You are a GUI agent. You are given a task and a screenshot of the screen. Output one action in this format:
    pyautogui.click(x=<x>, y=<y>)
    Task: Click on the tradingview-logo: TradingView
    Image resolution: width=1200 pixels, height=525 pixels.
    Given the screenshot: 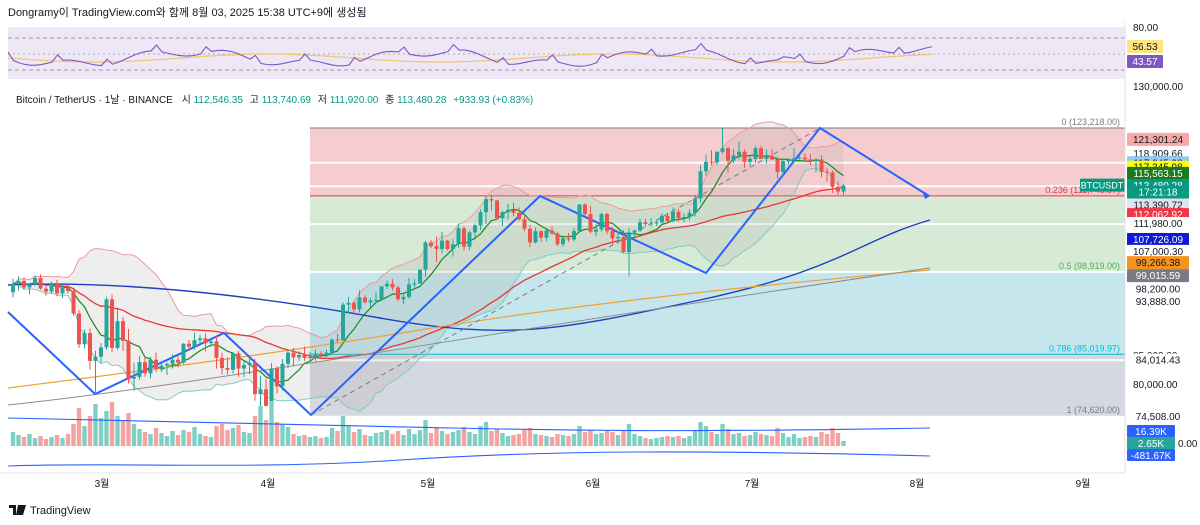 What is the action you would take?
    pyautogui.click(x=50, y=511)
    